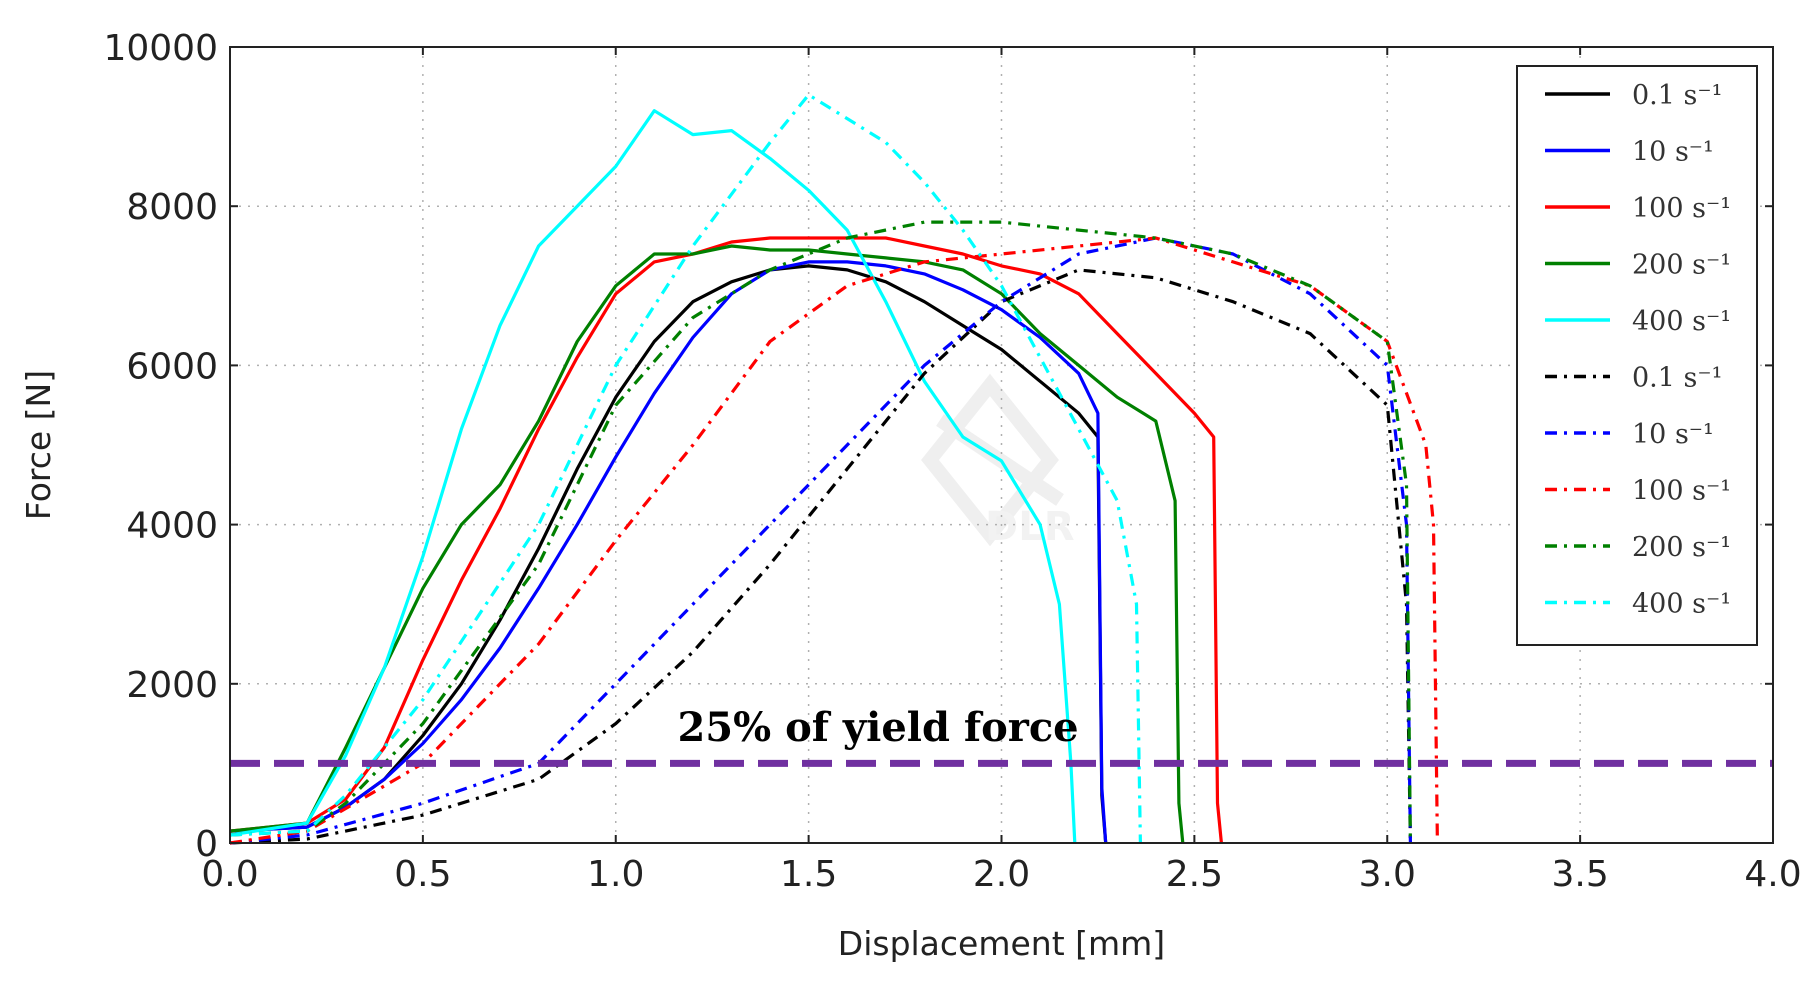  What do you see at coordinates (1001, 943) in the screenshot?
I see `x-axis-label: Displacement [mm]` at bounding box center [1001, 943].